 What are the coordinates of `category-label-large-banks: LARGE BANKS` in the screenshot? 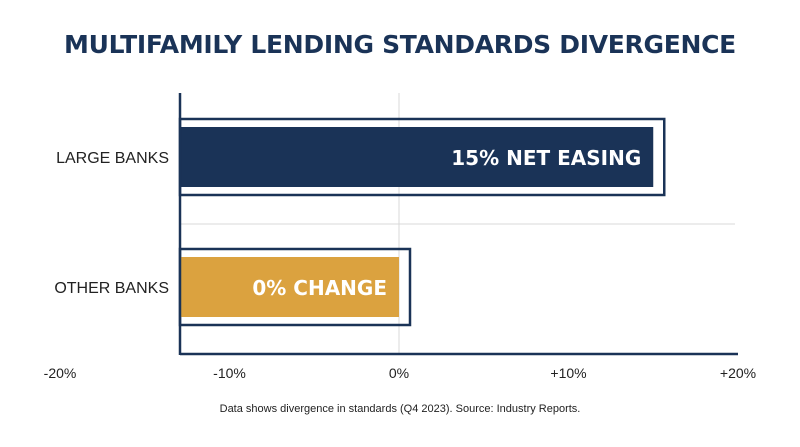 It's located at (112, 158).